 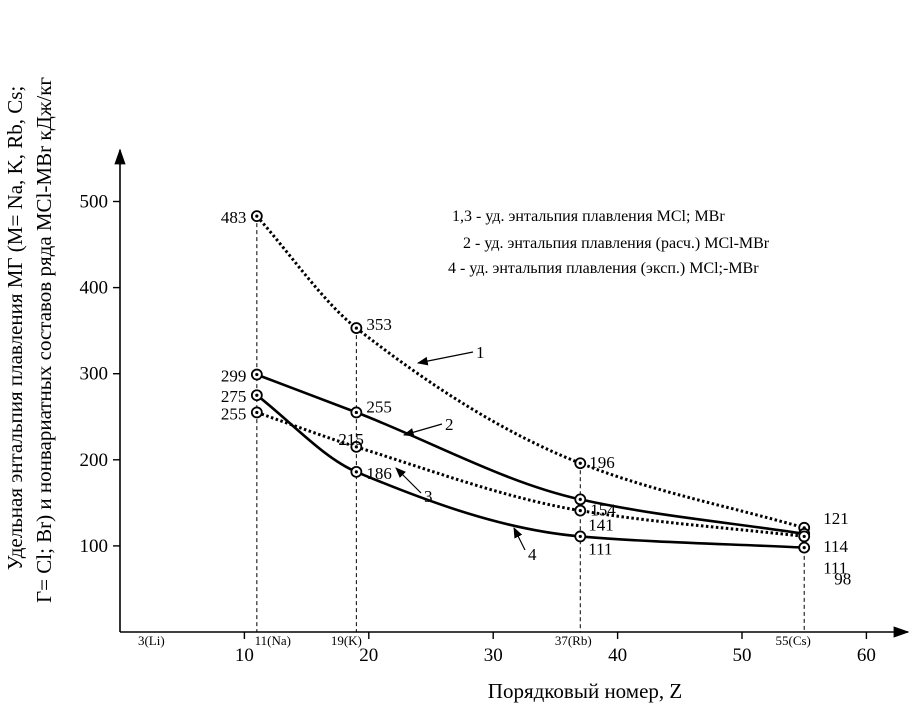 What do you see at coordinates (244, 655) in the screenshot?
I see `x-tick-label: 10` at bounding box center [244, 655].